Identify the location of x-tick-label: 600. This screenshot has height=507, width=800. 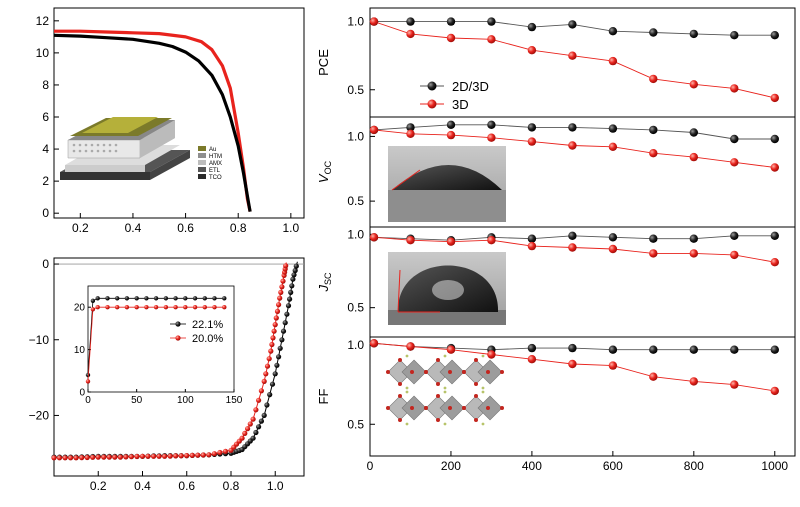
(613, 466).